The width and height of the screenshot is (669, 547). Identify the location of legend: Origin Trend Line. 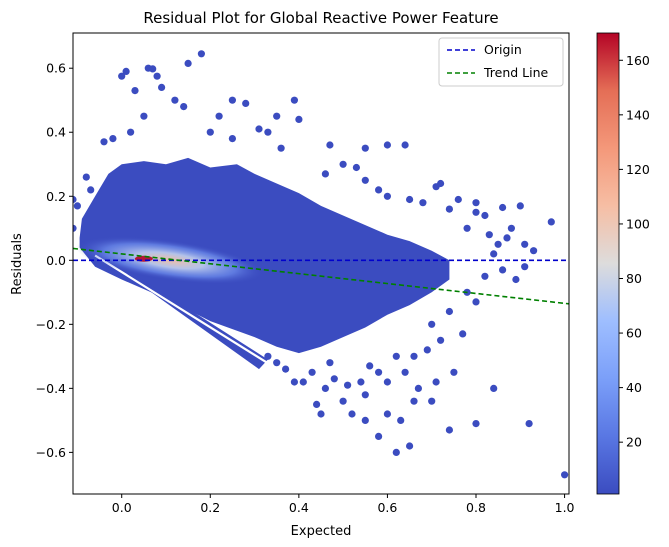
(501, 62).